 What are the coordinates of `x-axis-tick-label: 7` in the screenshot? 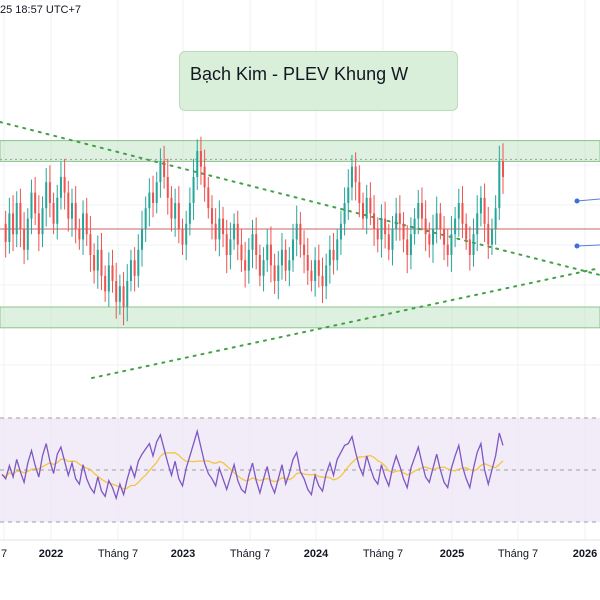 It's located at (4, 554).